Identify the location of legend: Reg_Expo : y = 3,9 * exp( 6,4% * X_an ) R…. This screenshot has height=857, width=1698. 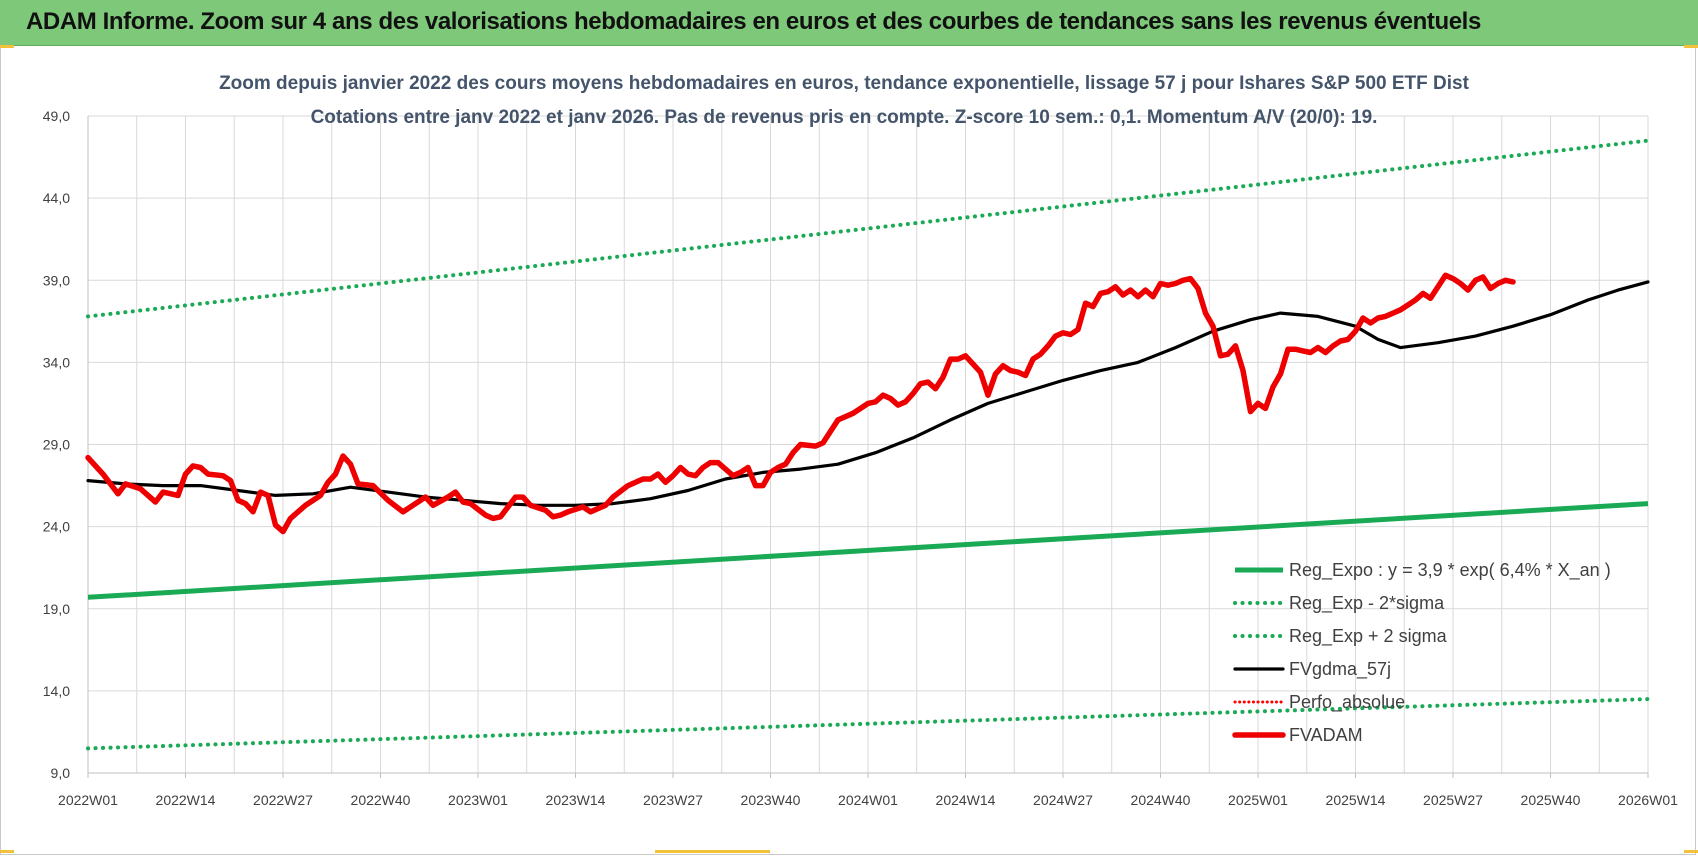
(1421, 652).